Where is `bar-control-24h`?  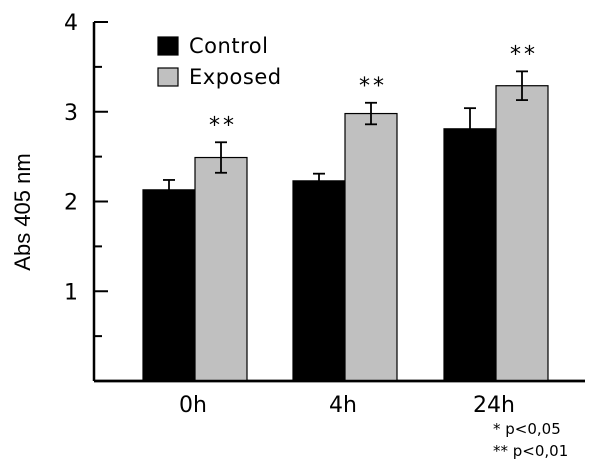
bar-control-24h is located at coordinates (470, 255).